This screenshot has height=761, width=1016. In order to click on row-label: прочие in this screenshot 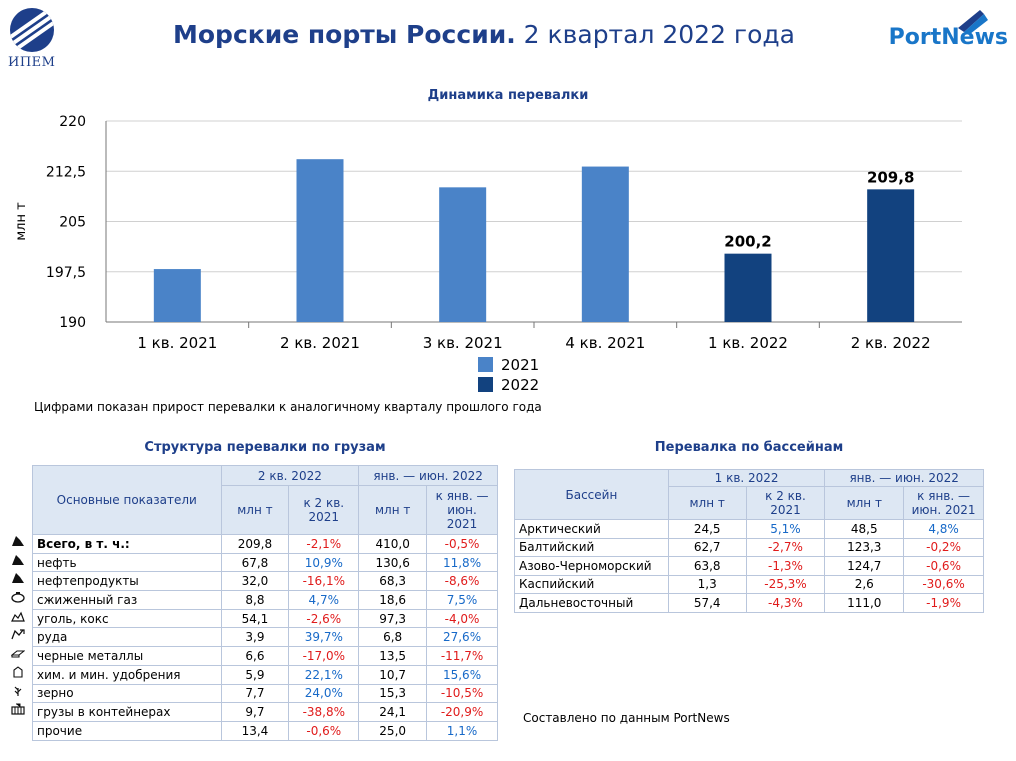, I will do `click(127, 730)`.